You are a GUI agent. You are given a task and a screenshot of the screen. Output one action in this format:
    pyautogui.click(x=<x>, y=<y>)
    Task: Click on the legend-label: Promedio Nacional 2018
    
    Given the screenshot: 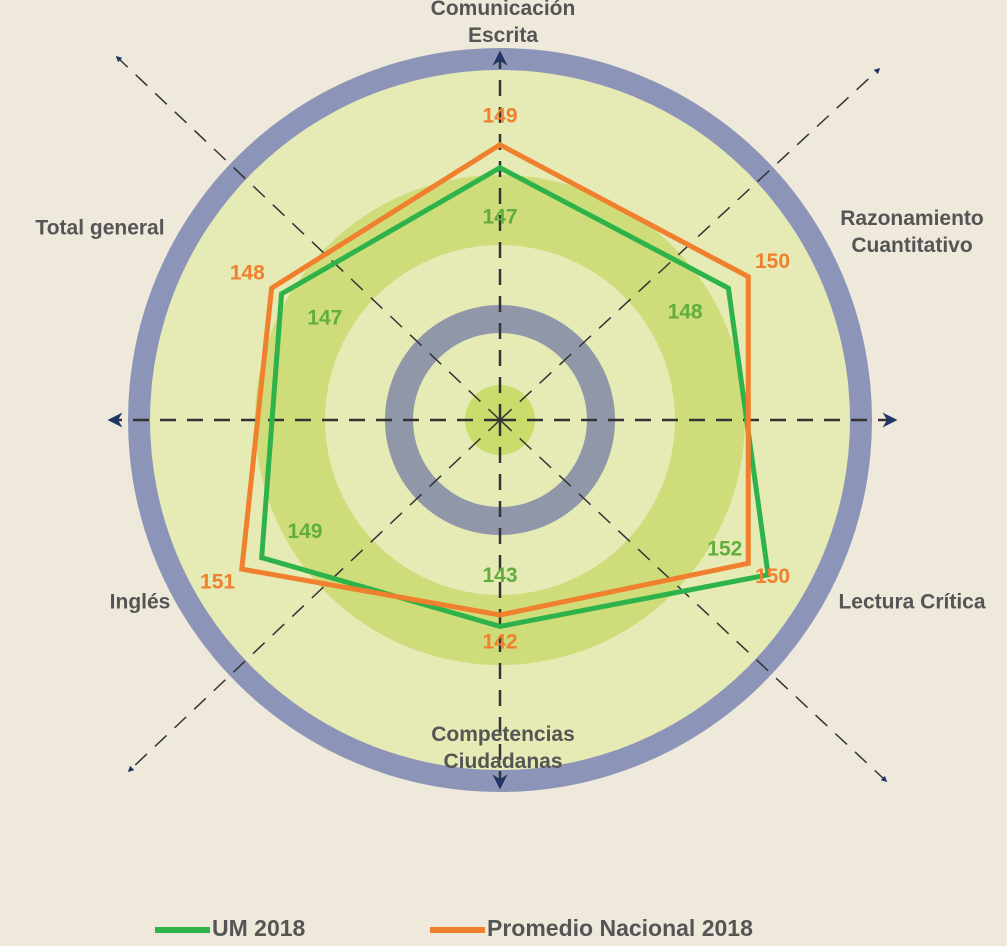 What is the action you would take?
    pyautogui.click(x=620, y=928)
    